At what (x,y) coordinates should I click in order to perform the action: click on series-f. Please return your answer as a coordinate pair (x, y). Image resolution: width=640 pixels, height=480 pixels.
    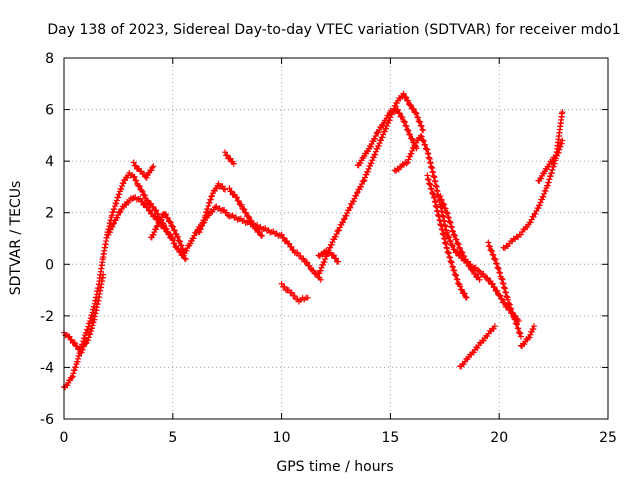
    Looking at the image, I should click on (167, 232).